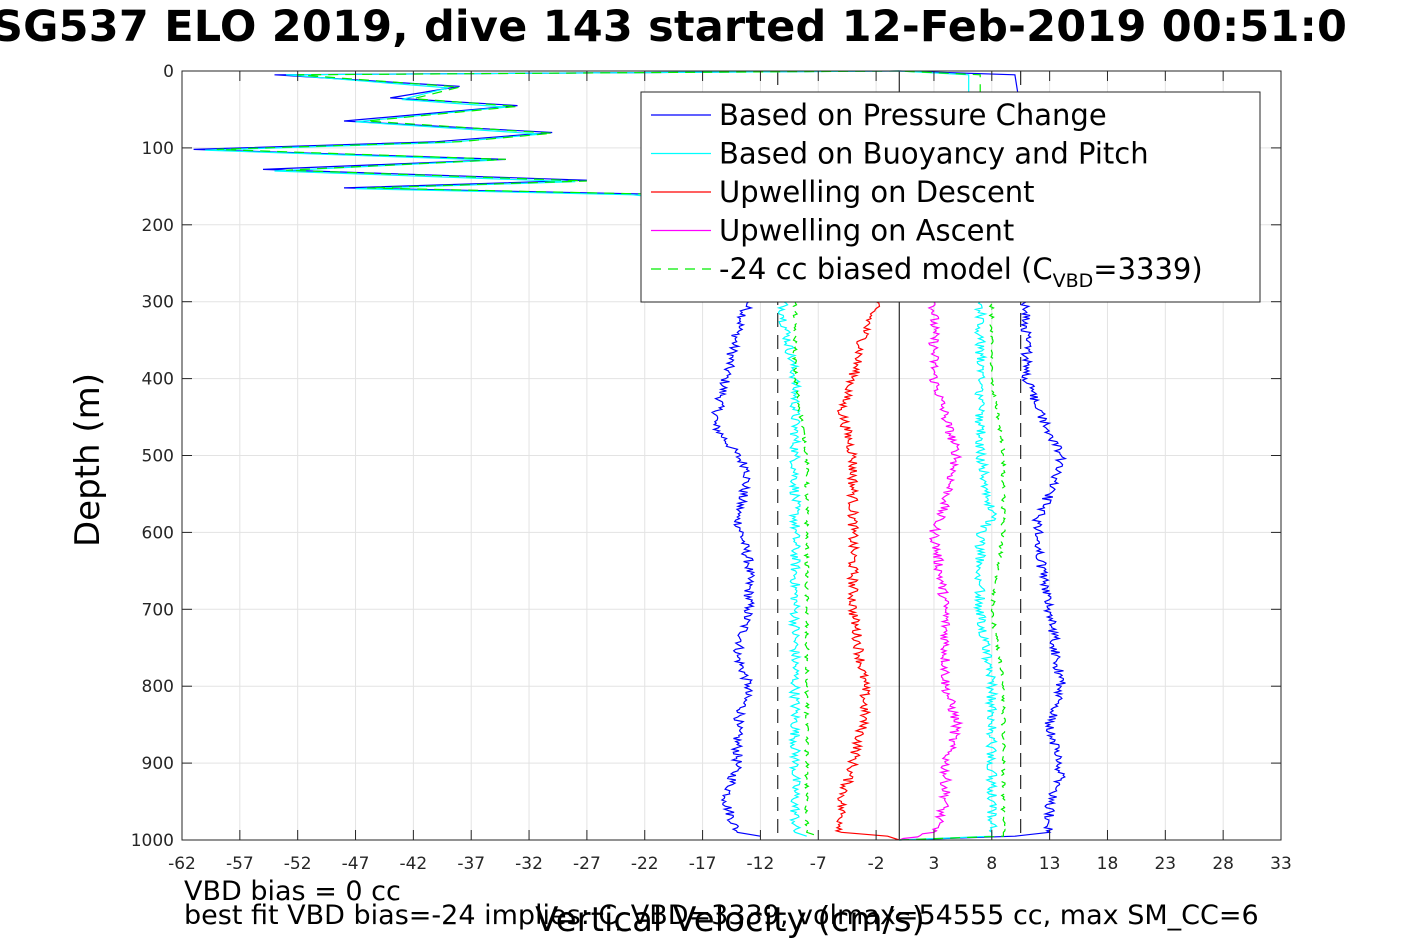 The width and height of the screenshot is (1417, 945). I want to click on x-axis-label: Vertical Velocity (cm/s), so click(730, 920).